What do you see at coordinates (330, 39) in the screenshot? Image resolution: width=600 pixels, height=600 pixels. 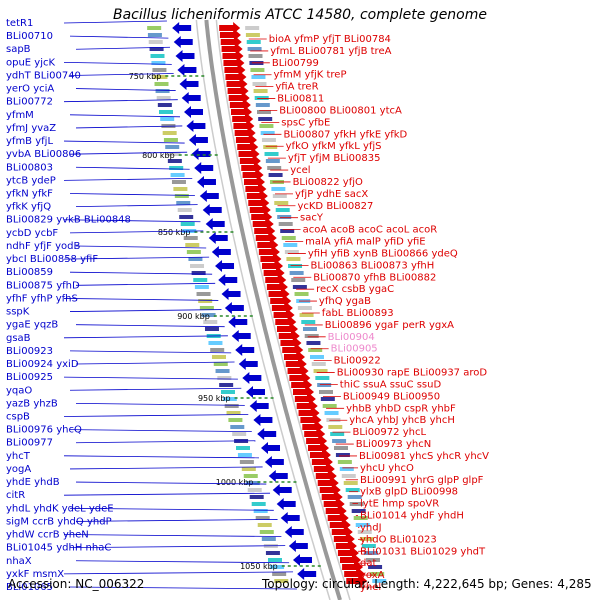 I see `gene-name: yfjT` at bounding box center [330, 39].